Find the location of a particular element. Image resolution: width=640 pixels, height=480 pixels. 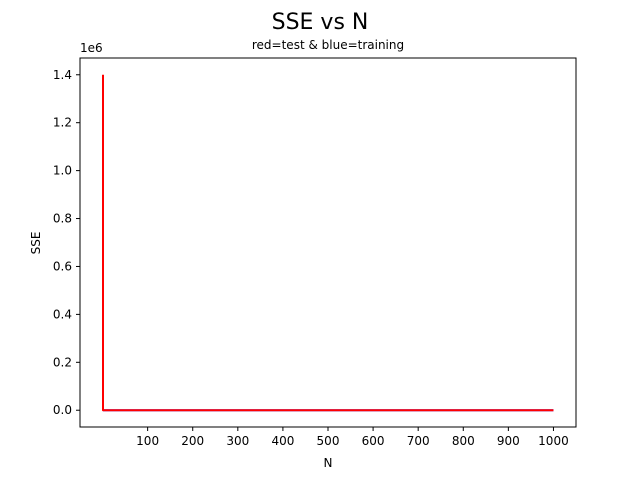

chart-title: SSE vs N is located at coordinates (320, 22).